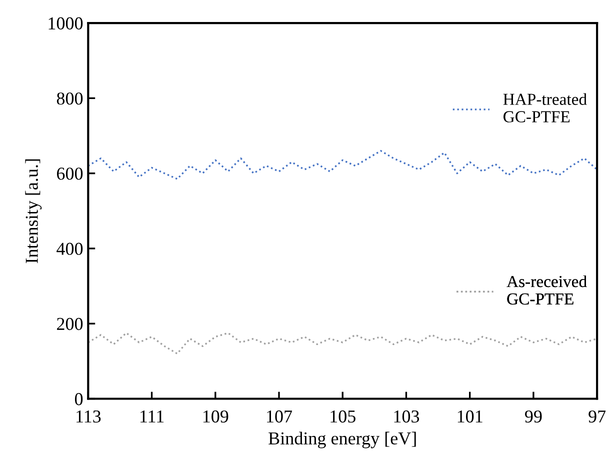 Image resolution: width=608 pixels, height=461 pixels. What do you see at coordinates (215, 416) in the screenshot?
I see `x-tick-label: 109` at bounding box center [215, 416].